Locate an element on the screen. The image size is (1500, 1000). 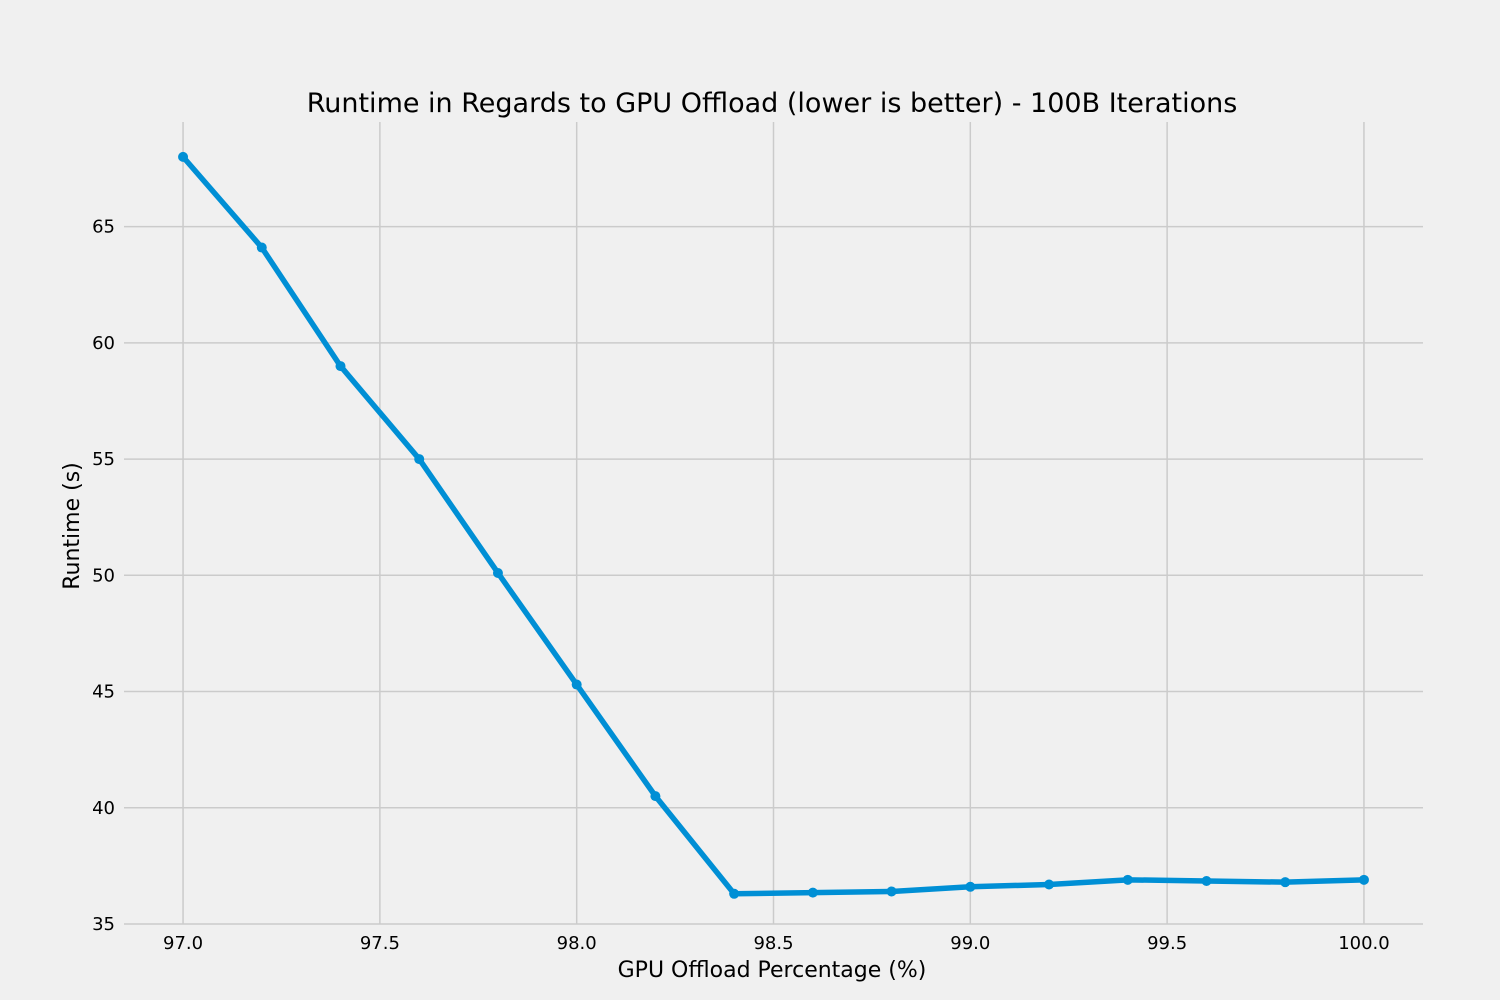
x-tick-label: 98.5 is located at coordinates (773, 943).